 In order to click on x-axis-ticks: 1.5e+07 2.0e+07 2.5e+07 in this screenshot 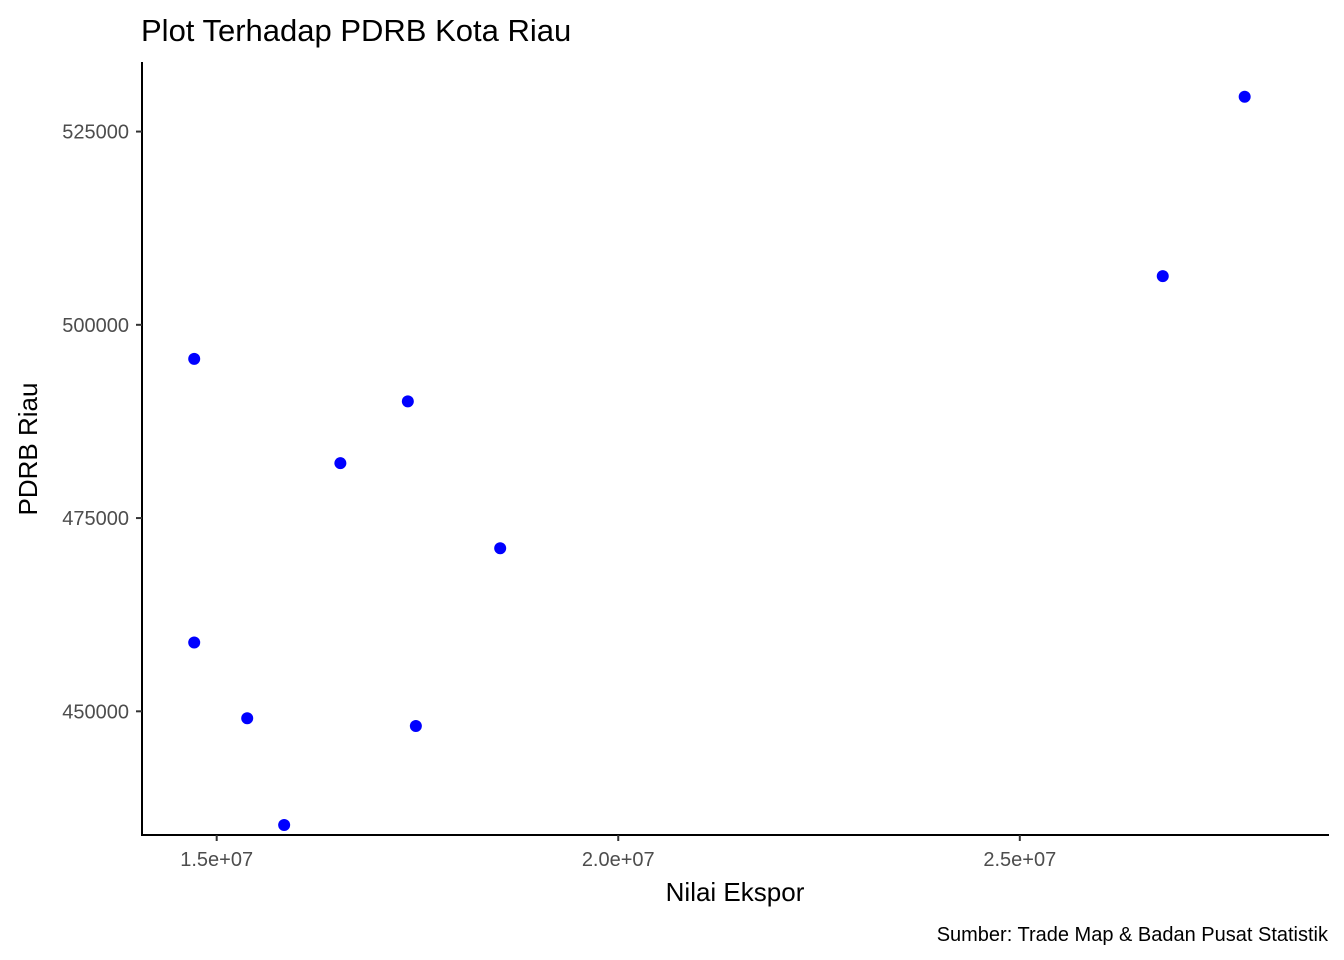, I will do `click(618, 853)`.